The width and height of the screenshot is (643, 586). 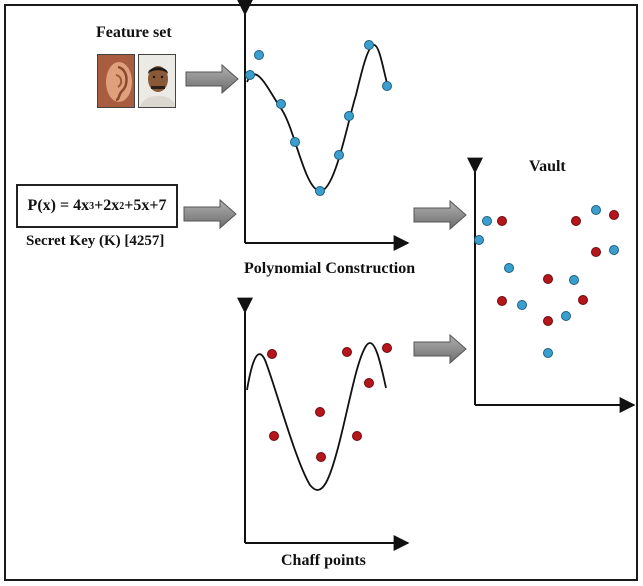 What do you see at coordinates (107, 205) in the screenshot?
I see `equation-mid: +2x` at bounding box center [107, 205].